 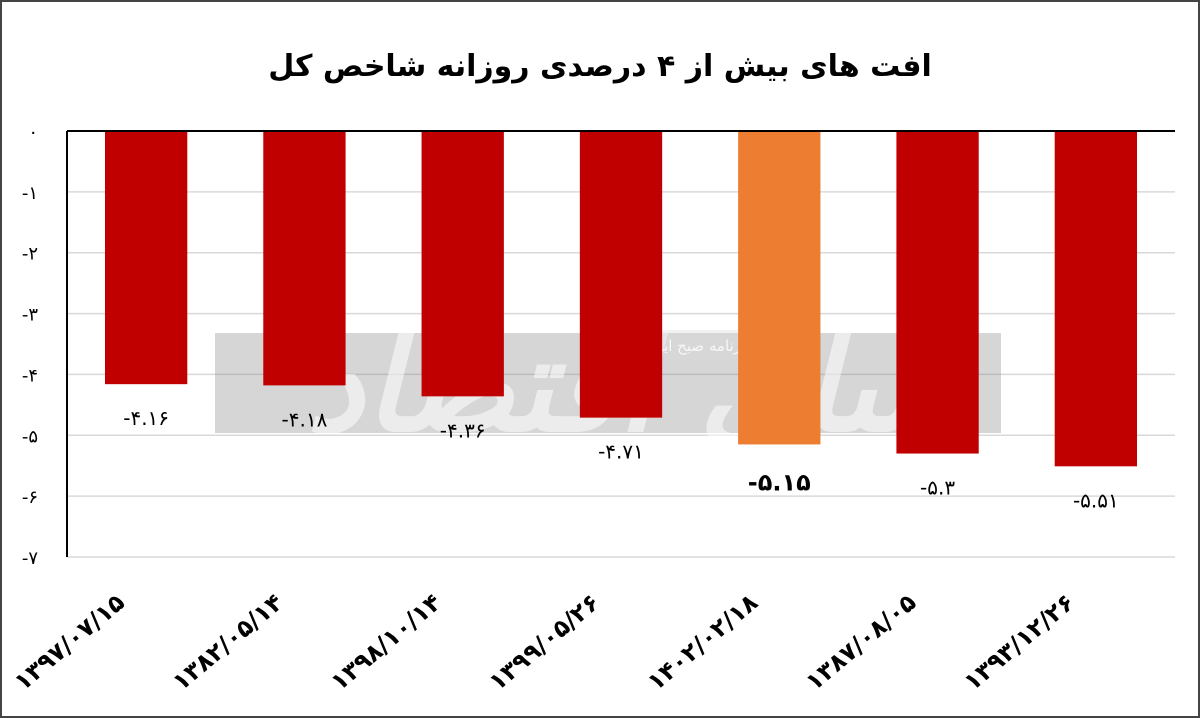 What do you see at coordinates (860, 642) in the screenshot?
I see `category-label: ۱۳۸۷/۰۸/۰۵` at bounding box center [860, 642].